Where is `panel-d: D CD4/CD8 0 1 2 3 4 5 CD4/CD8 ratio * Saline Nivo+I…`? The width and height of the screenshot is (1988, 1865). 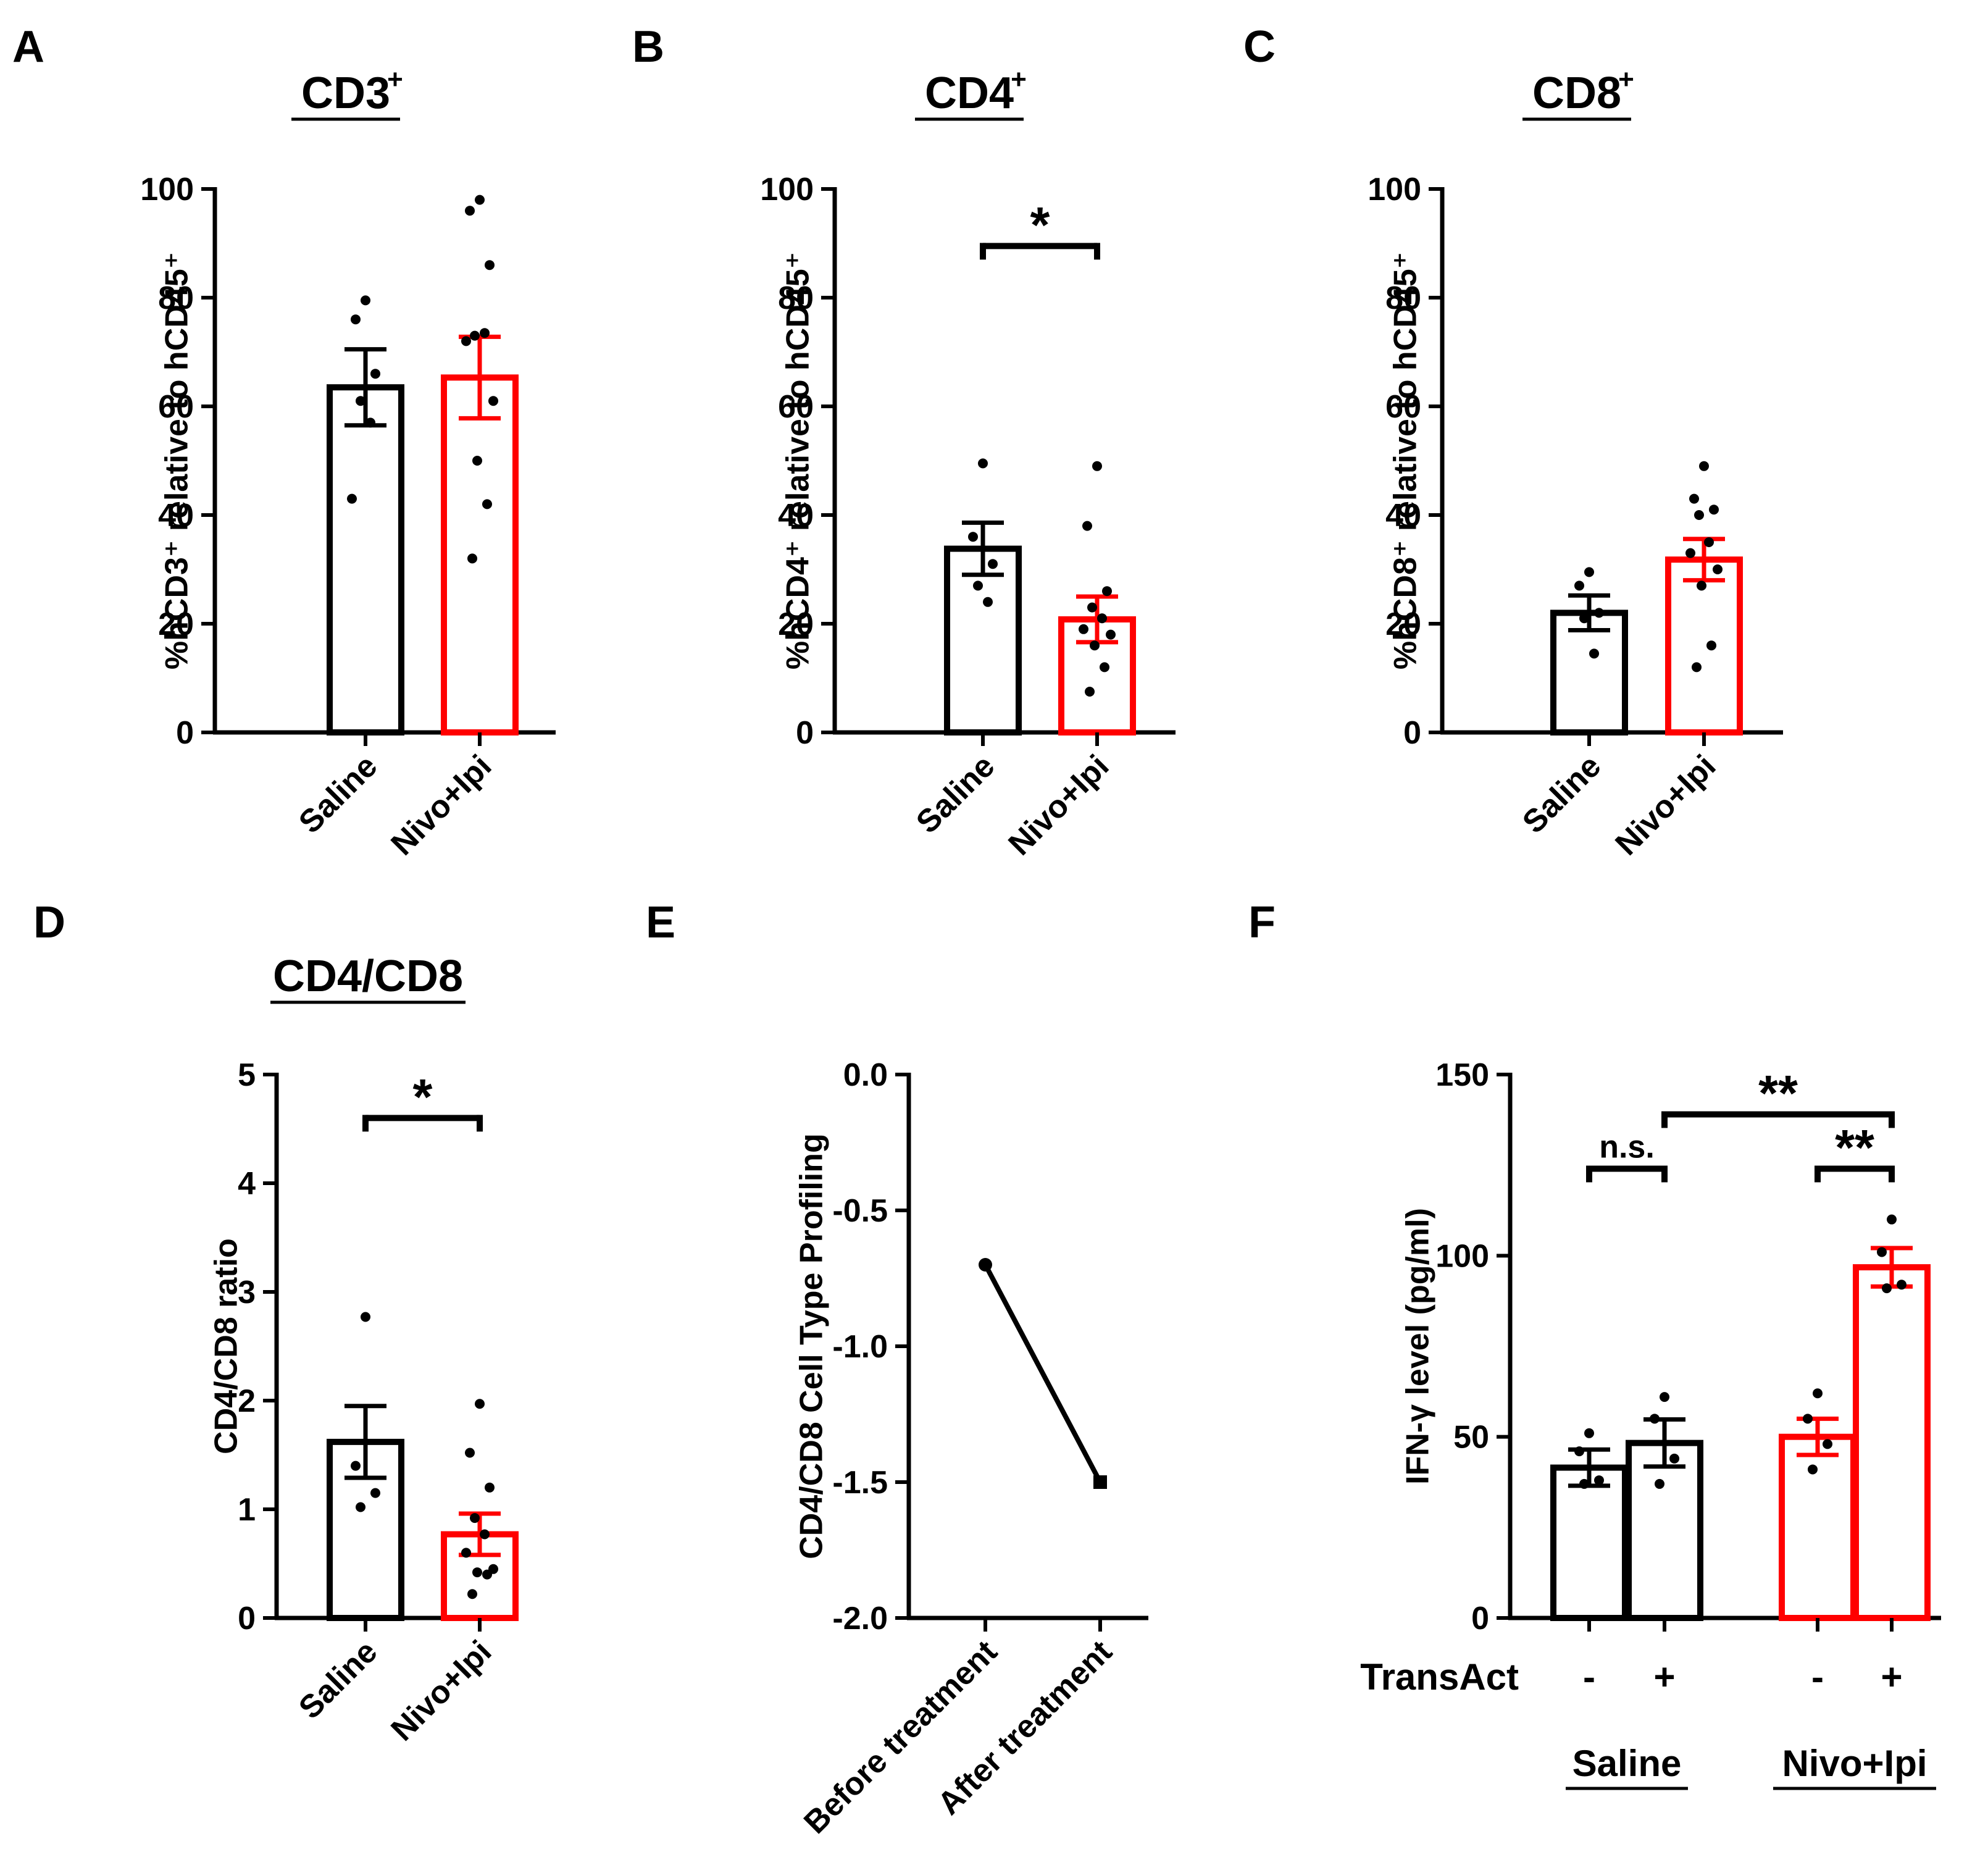
panel-d: D CD4/CD8 0 1 2 3 4 5 CD4/CD8 ratio * Saline Nivo+I… is located at coordinates (276, 1323).